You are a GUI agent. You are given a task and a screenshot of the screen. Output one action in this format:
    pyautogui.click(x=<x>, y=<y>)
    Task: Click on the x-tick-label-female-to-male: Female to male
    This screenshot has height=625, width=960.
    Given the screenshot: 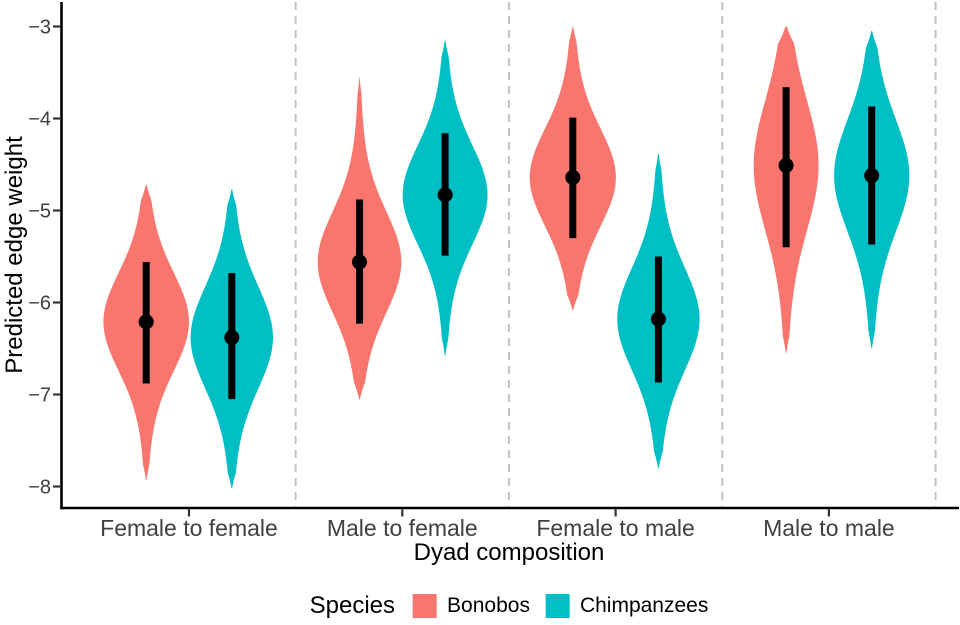 What is the action you would take?
    pyautogui.click(x=615, y=528)
    